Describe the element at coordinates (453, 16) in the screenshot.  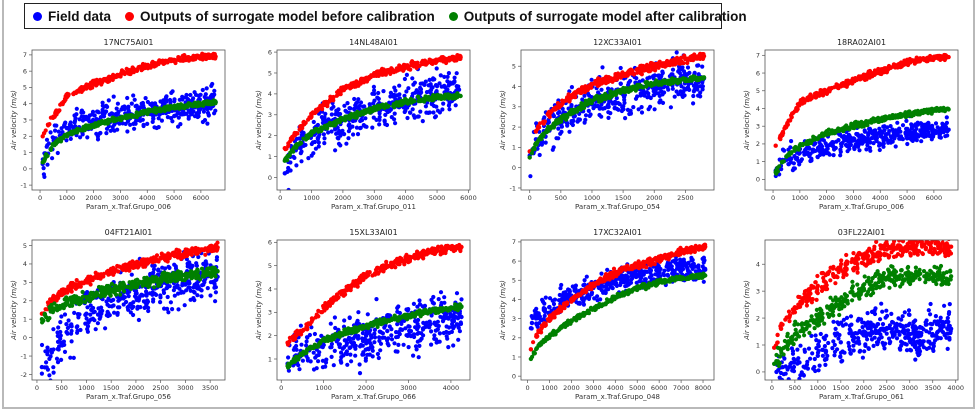
I see `legend-marker-green-icon` at that location.